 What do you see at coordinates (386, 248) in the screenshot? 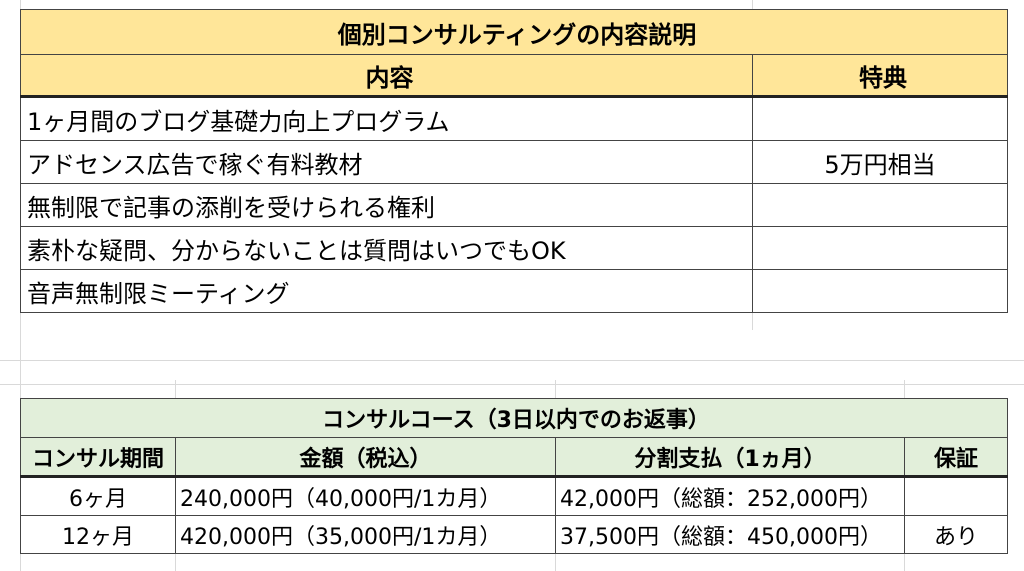
I see `content-cell: 素朴な疑問、分からないことは質問はいつでもOK` at bounding box center [386, 248].